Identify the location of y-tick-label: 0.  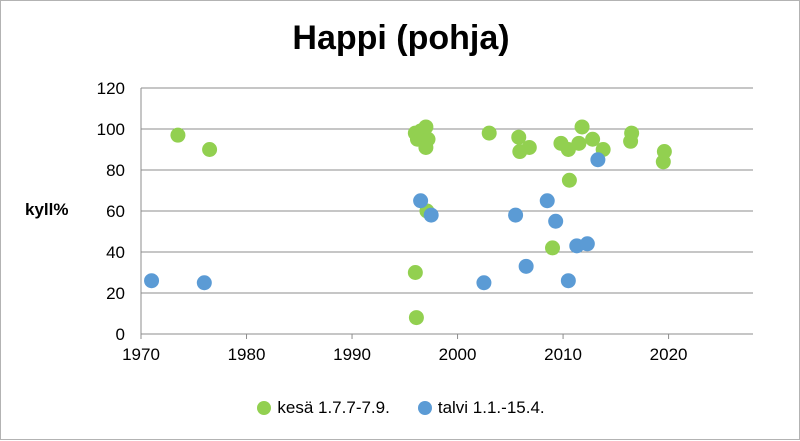
(120, 334).